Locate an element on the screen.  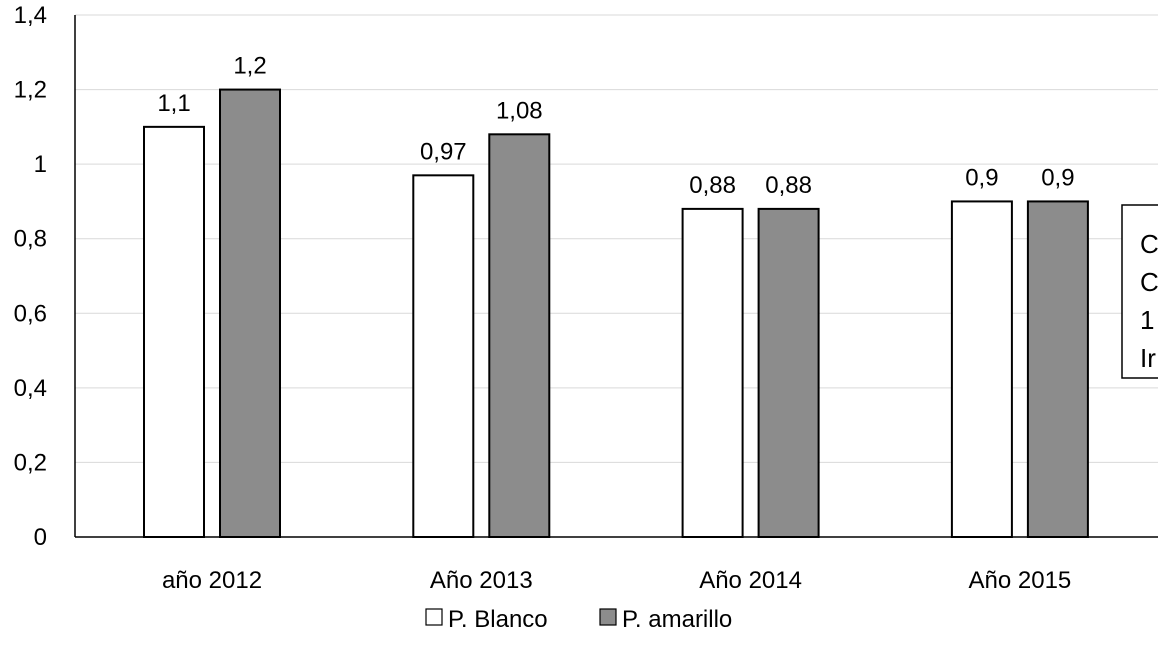
y-tick-label: 1,4 is located at coordinates (30, 15).